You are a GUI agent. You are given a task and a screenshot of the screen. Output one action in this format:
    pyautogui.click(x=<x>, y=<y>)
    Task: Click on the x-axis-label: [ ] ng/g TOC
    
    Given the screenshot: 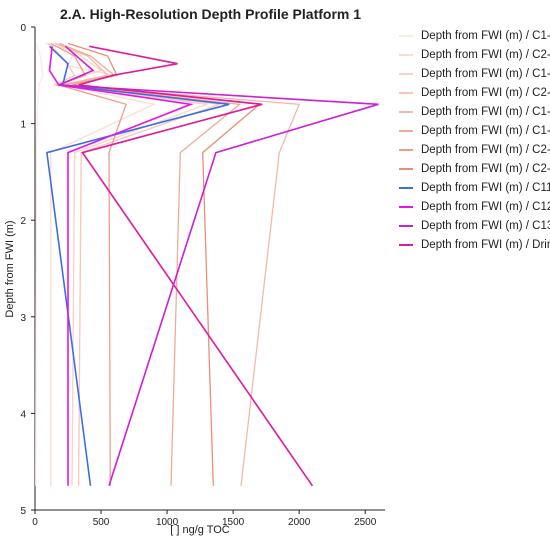 What is the action you would take?
    pyautogui.click(x=200, y=530)
    